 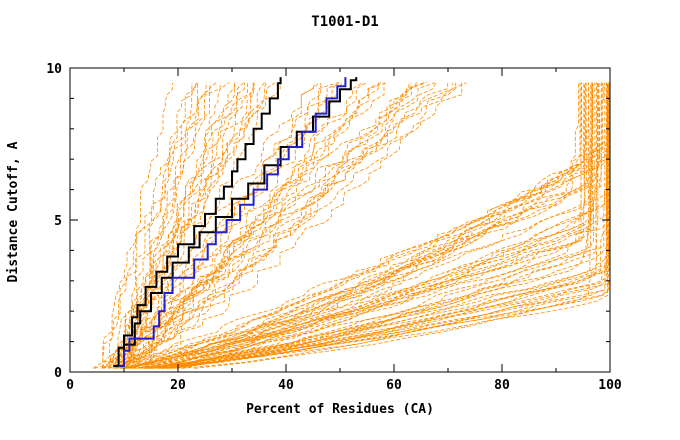 I want to click on x-axis-label: Percent of Residues (CA), so click(x=340, y=409).